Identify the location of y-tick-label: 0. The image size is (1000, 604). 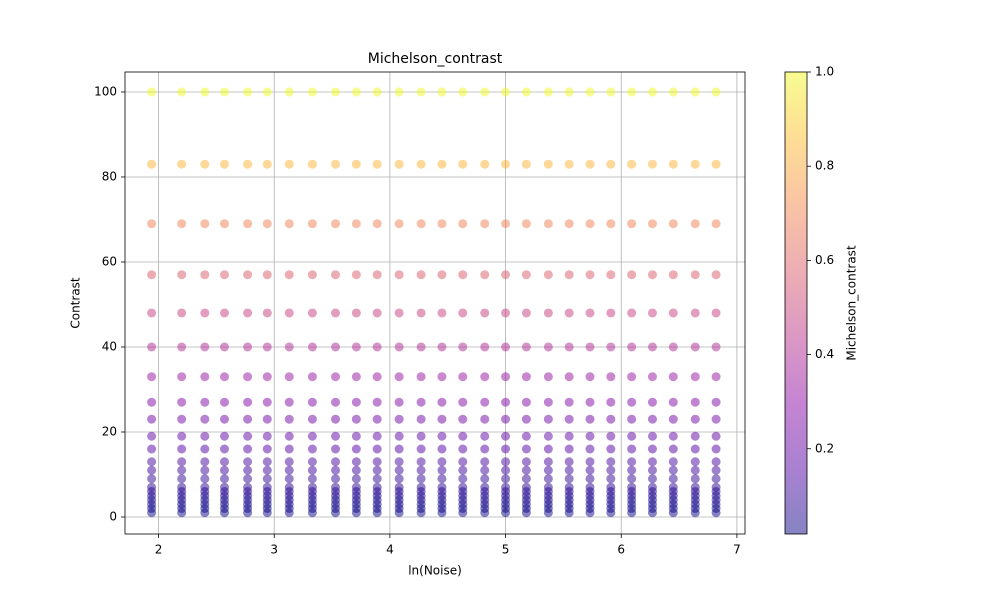
(113, 516).